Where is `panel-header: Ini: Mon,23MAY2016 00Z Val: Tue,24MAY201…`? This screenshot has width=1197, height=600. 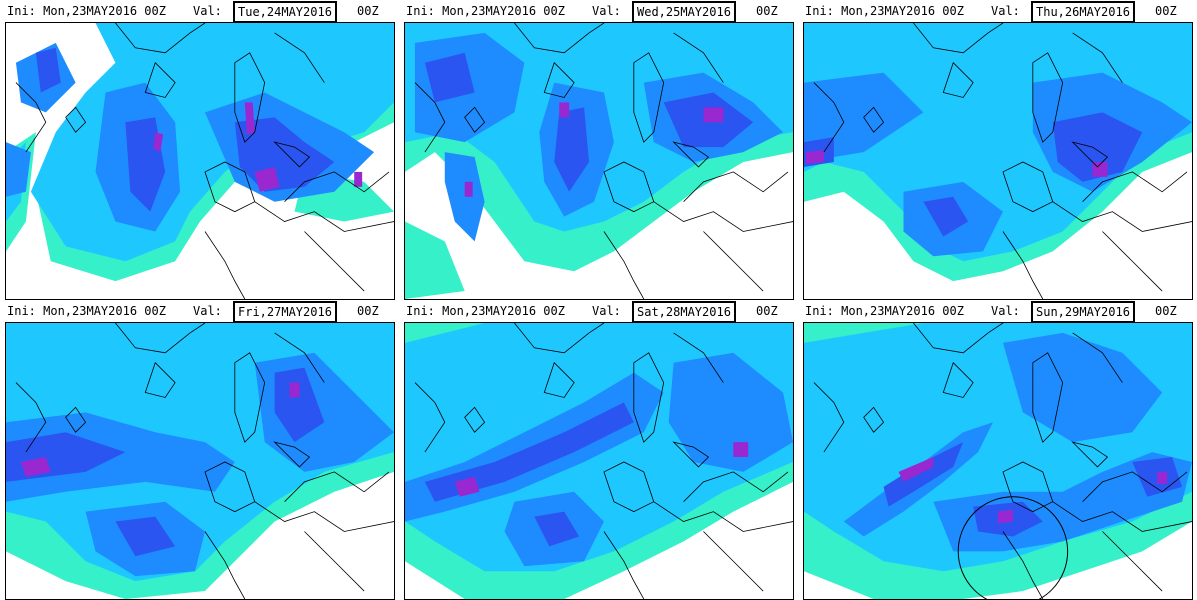 panel-header: Ini: Mon,23MAY2016 00Z Val: Tue,24MAY201… is located at coordinates (200, 11).